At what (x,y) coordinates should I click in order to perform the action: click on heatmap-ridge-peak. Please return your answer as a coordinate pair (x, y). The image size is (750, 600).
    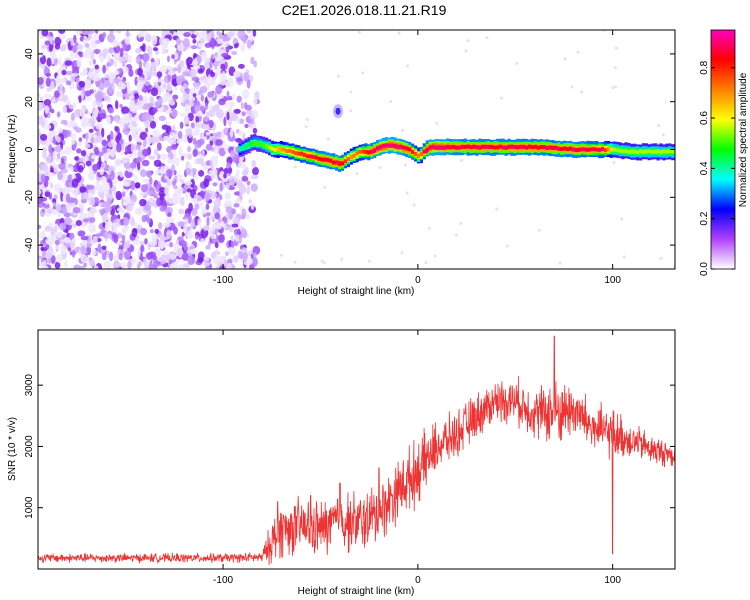
    Looking at the image, I should click on (574, 149).